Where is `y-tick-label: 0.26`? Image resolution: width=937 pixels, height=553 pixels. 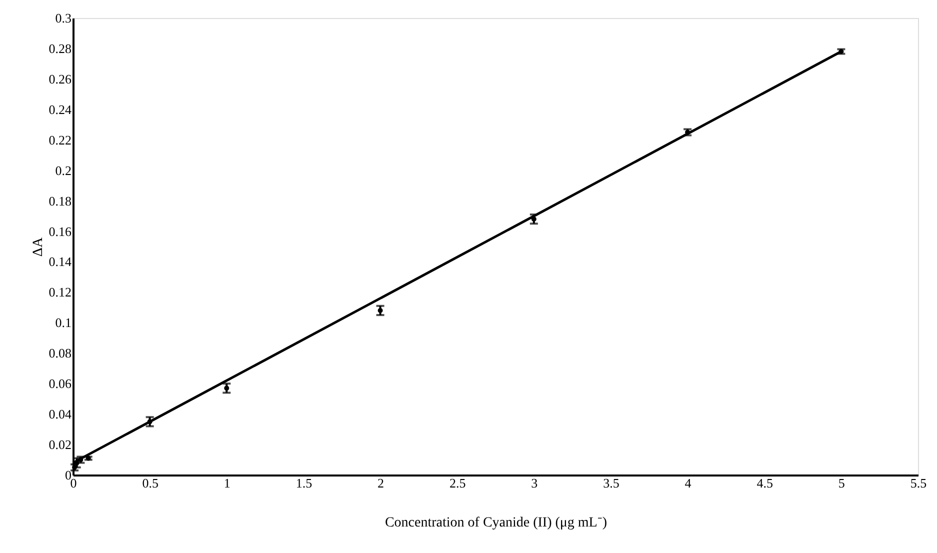 y-tick-label: 0.26 is located at coordinates (60, 78).